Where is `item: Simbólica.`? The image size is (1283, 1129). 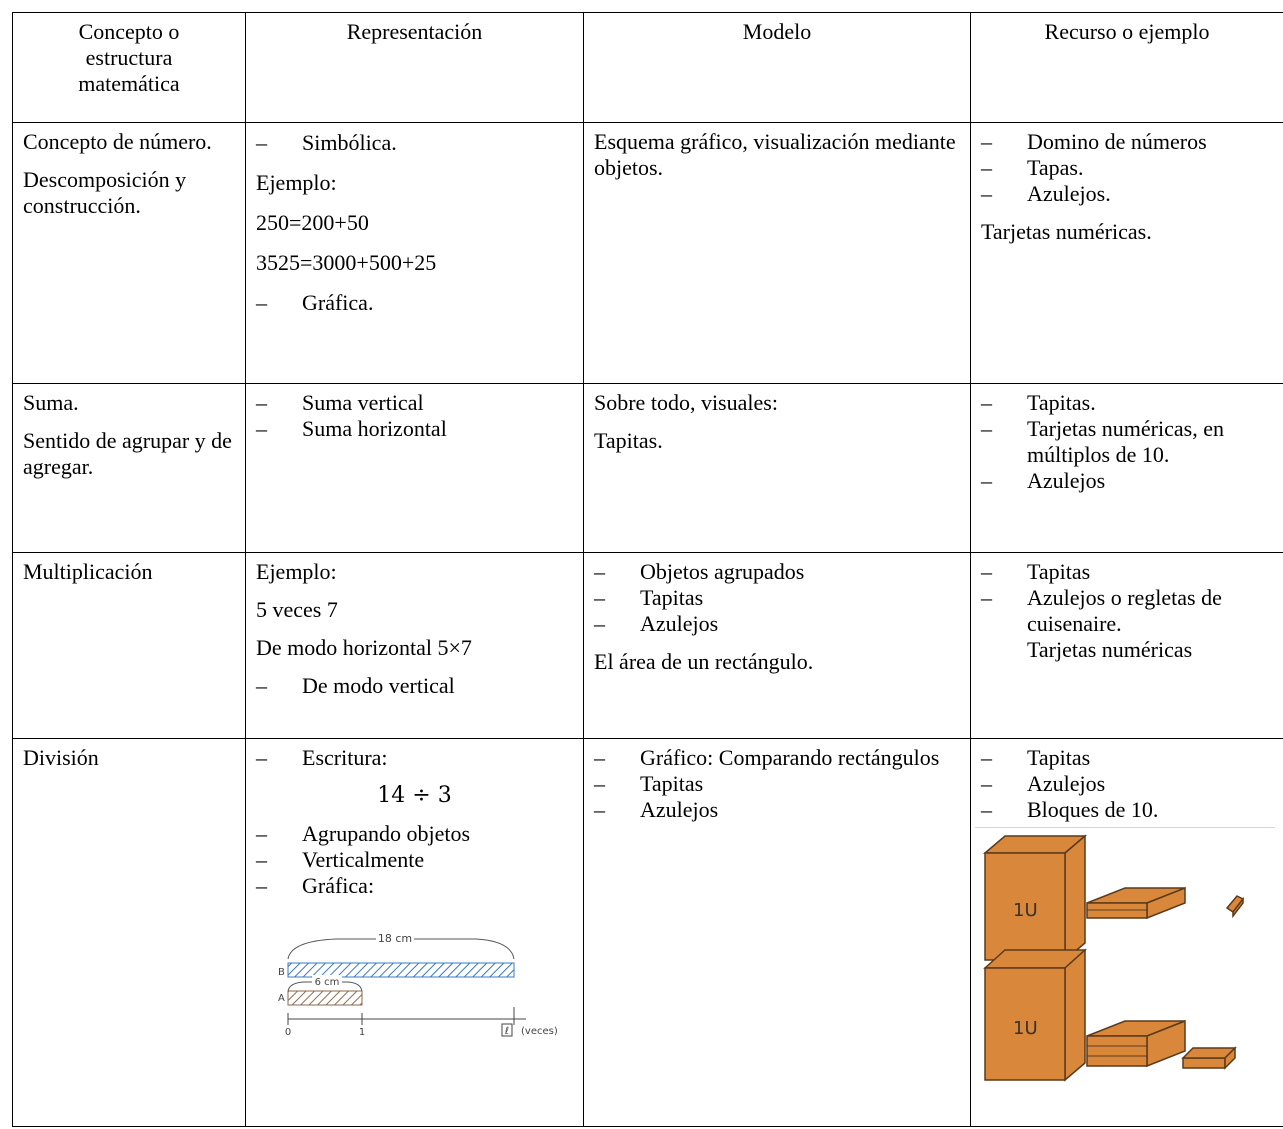
item: Simbólica. is located at coordinates (414, 143).